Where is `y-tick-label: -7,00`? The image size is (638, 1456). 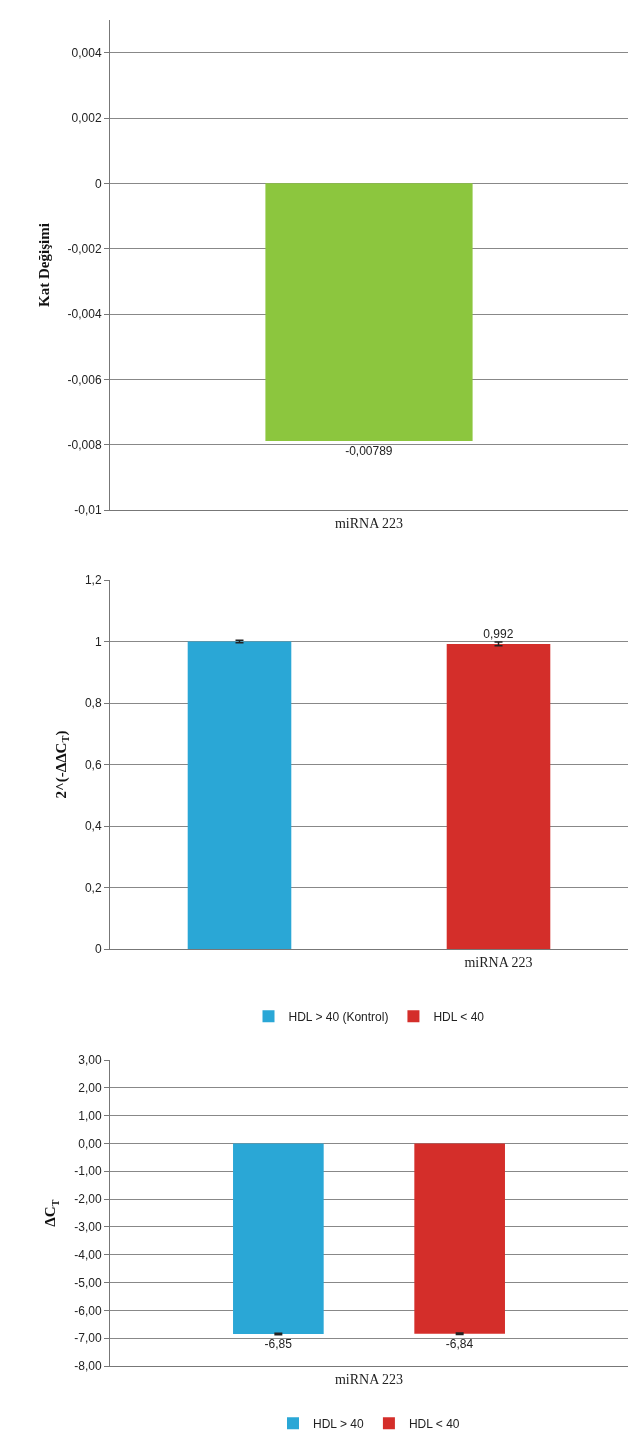
y-tick-label: -7,00 is located at coordinates (88, 1338).